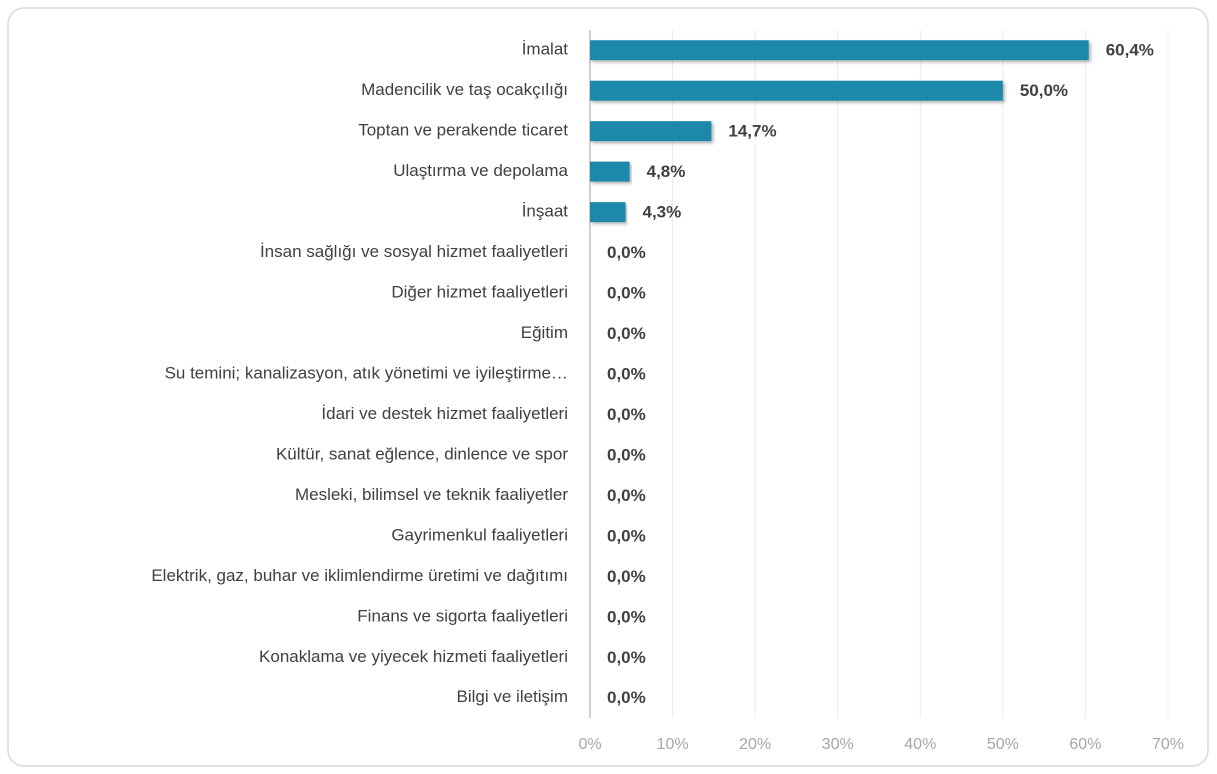 This screenshot has height=774, width=1217. I want to click on y-tick-label: Mesleki, bilimsel ve teknik faaliyetler, so click(431, 494).